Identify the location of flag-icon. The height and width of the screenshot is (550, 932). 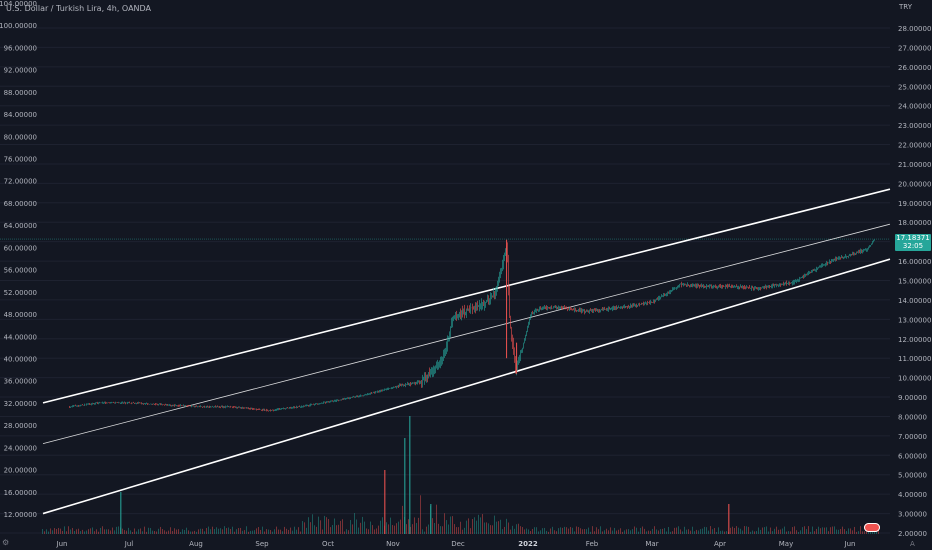
(872, 527).